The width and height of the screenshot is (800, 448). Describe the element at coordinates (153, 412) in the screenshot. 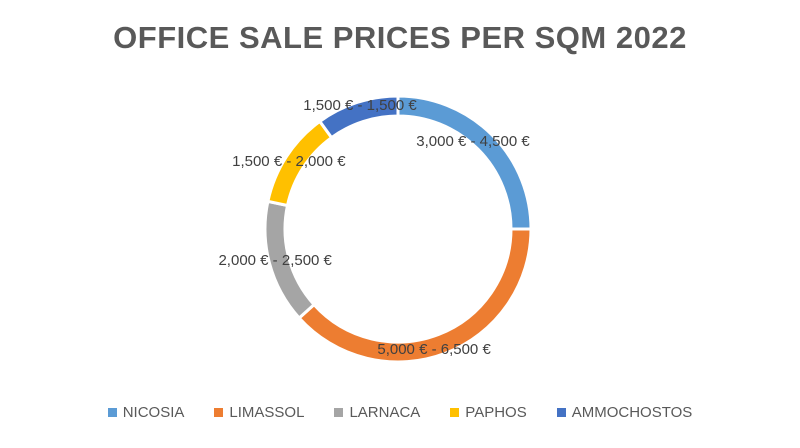

I see `legend-label-nicosia: NICOSIA` at that location.